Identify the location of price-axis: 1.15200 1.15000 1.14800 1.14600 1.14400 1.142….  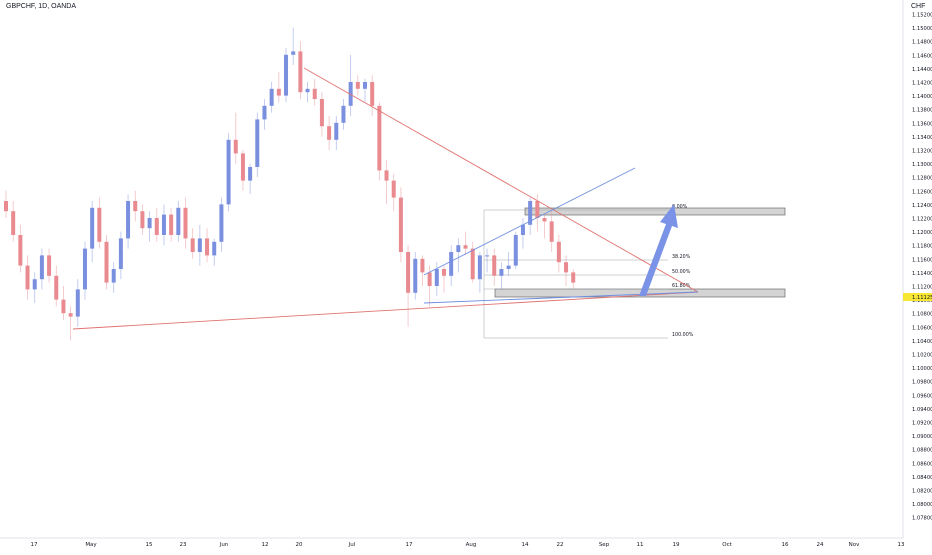
(922, 267).